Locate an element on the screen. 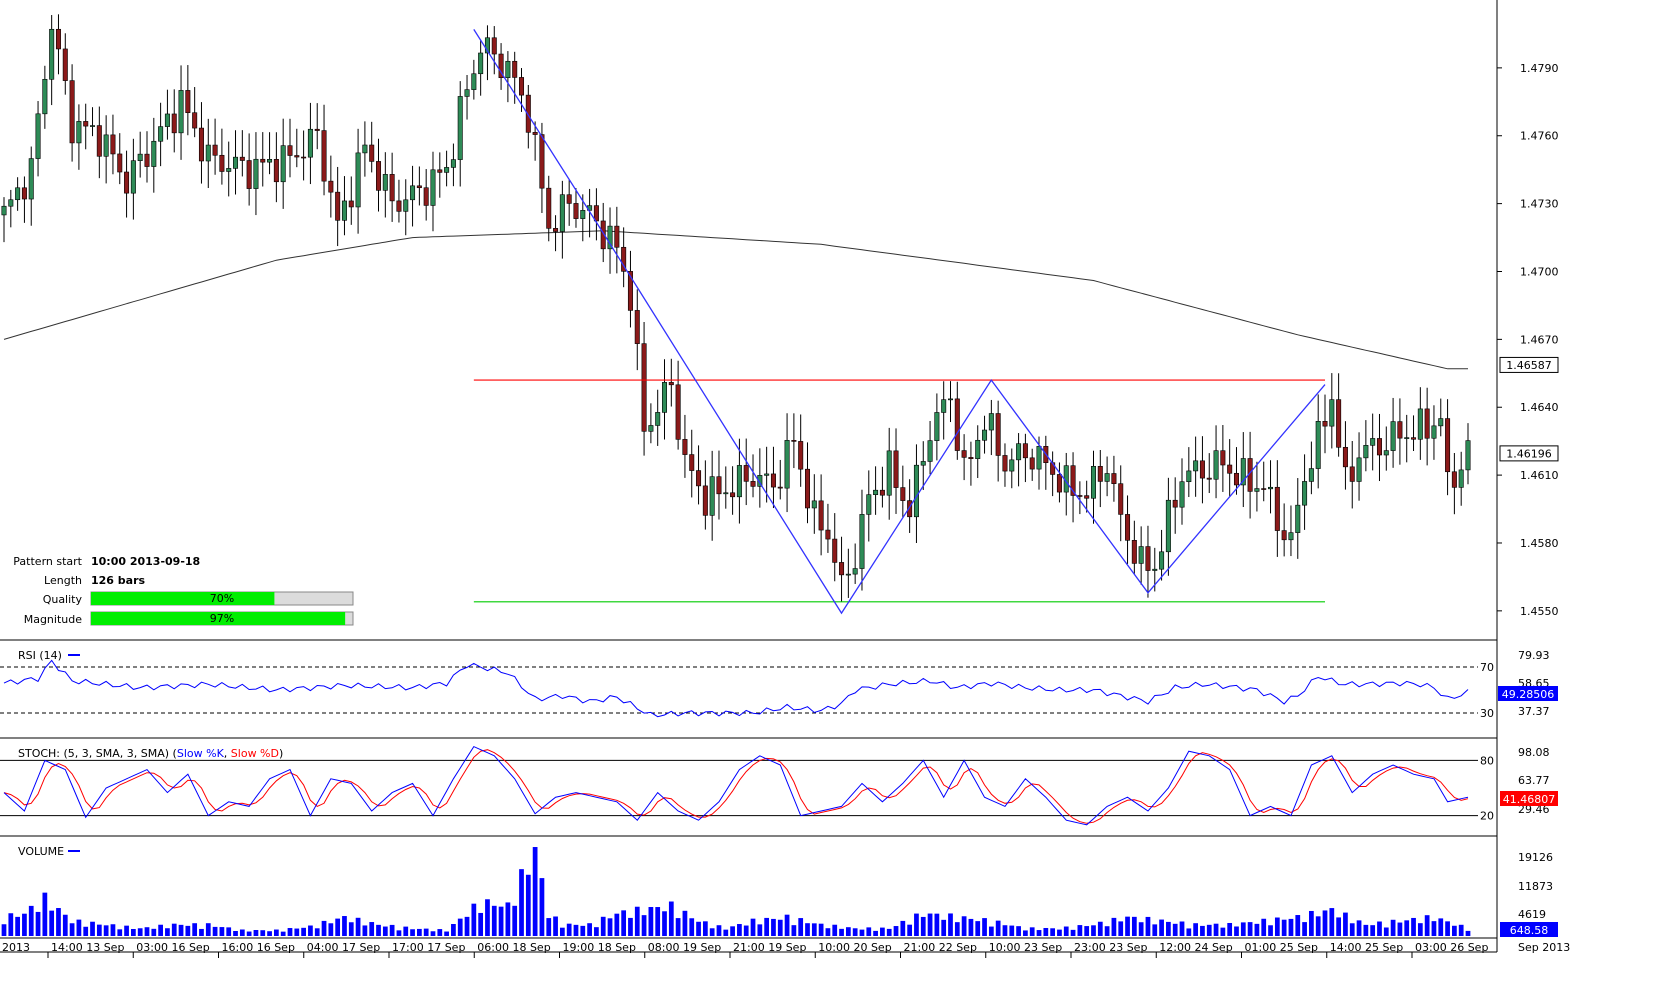 Image resolution: width=1655 pixels, height=1006 pixels. stoch-level-20-label: 20 is located at coordinates (1487, 816).